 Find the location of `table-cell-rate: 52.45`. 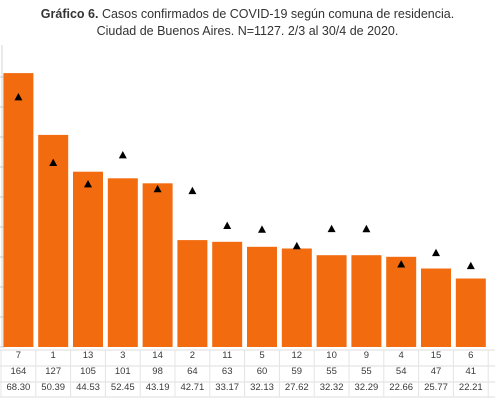

table-cell-rate: 52.45 is located at coordinates (123, 387).